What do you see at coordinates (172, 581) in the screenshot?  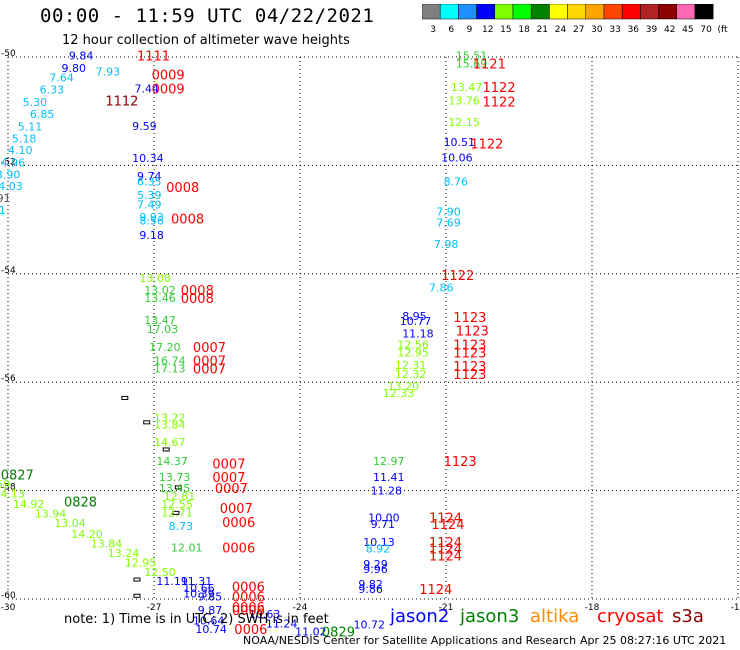 I see `wave-height-label: 11.19` at bounding box center [172, 581].